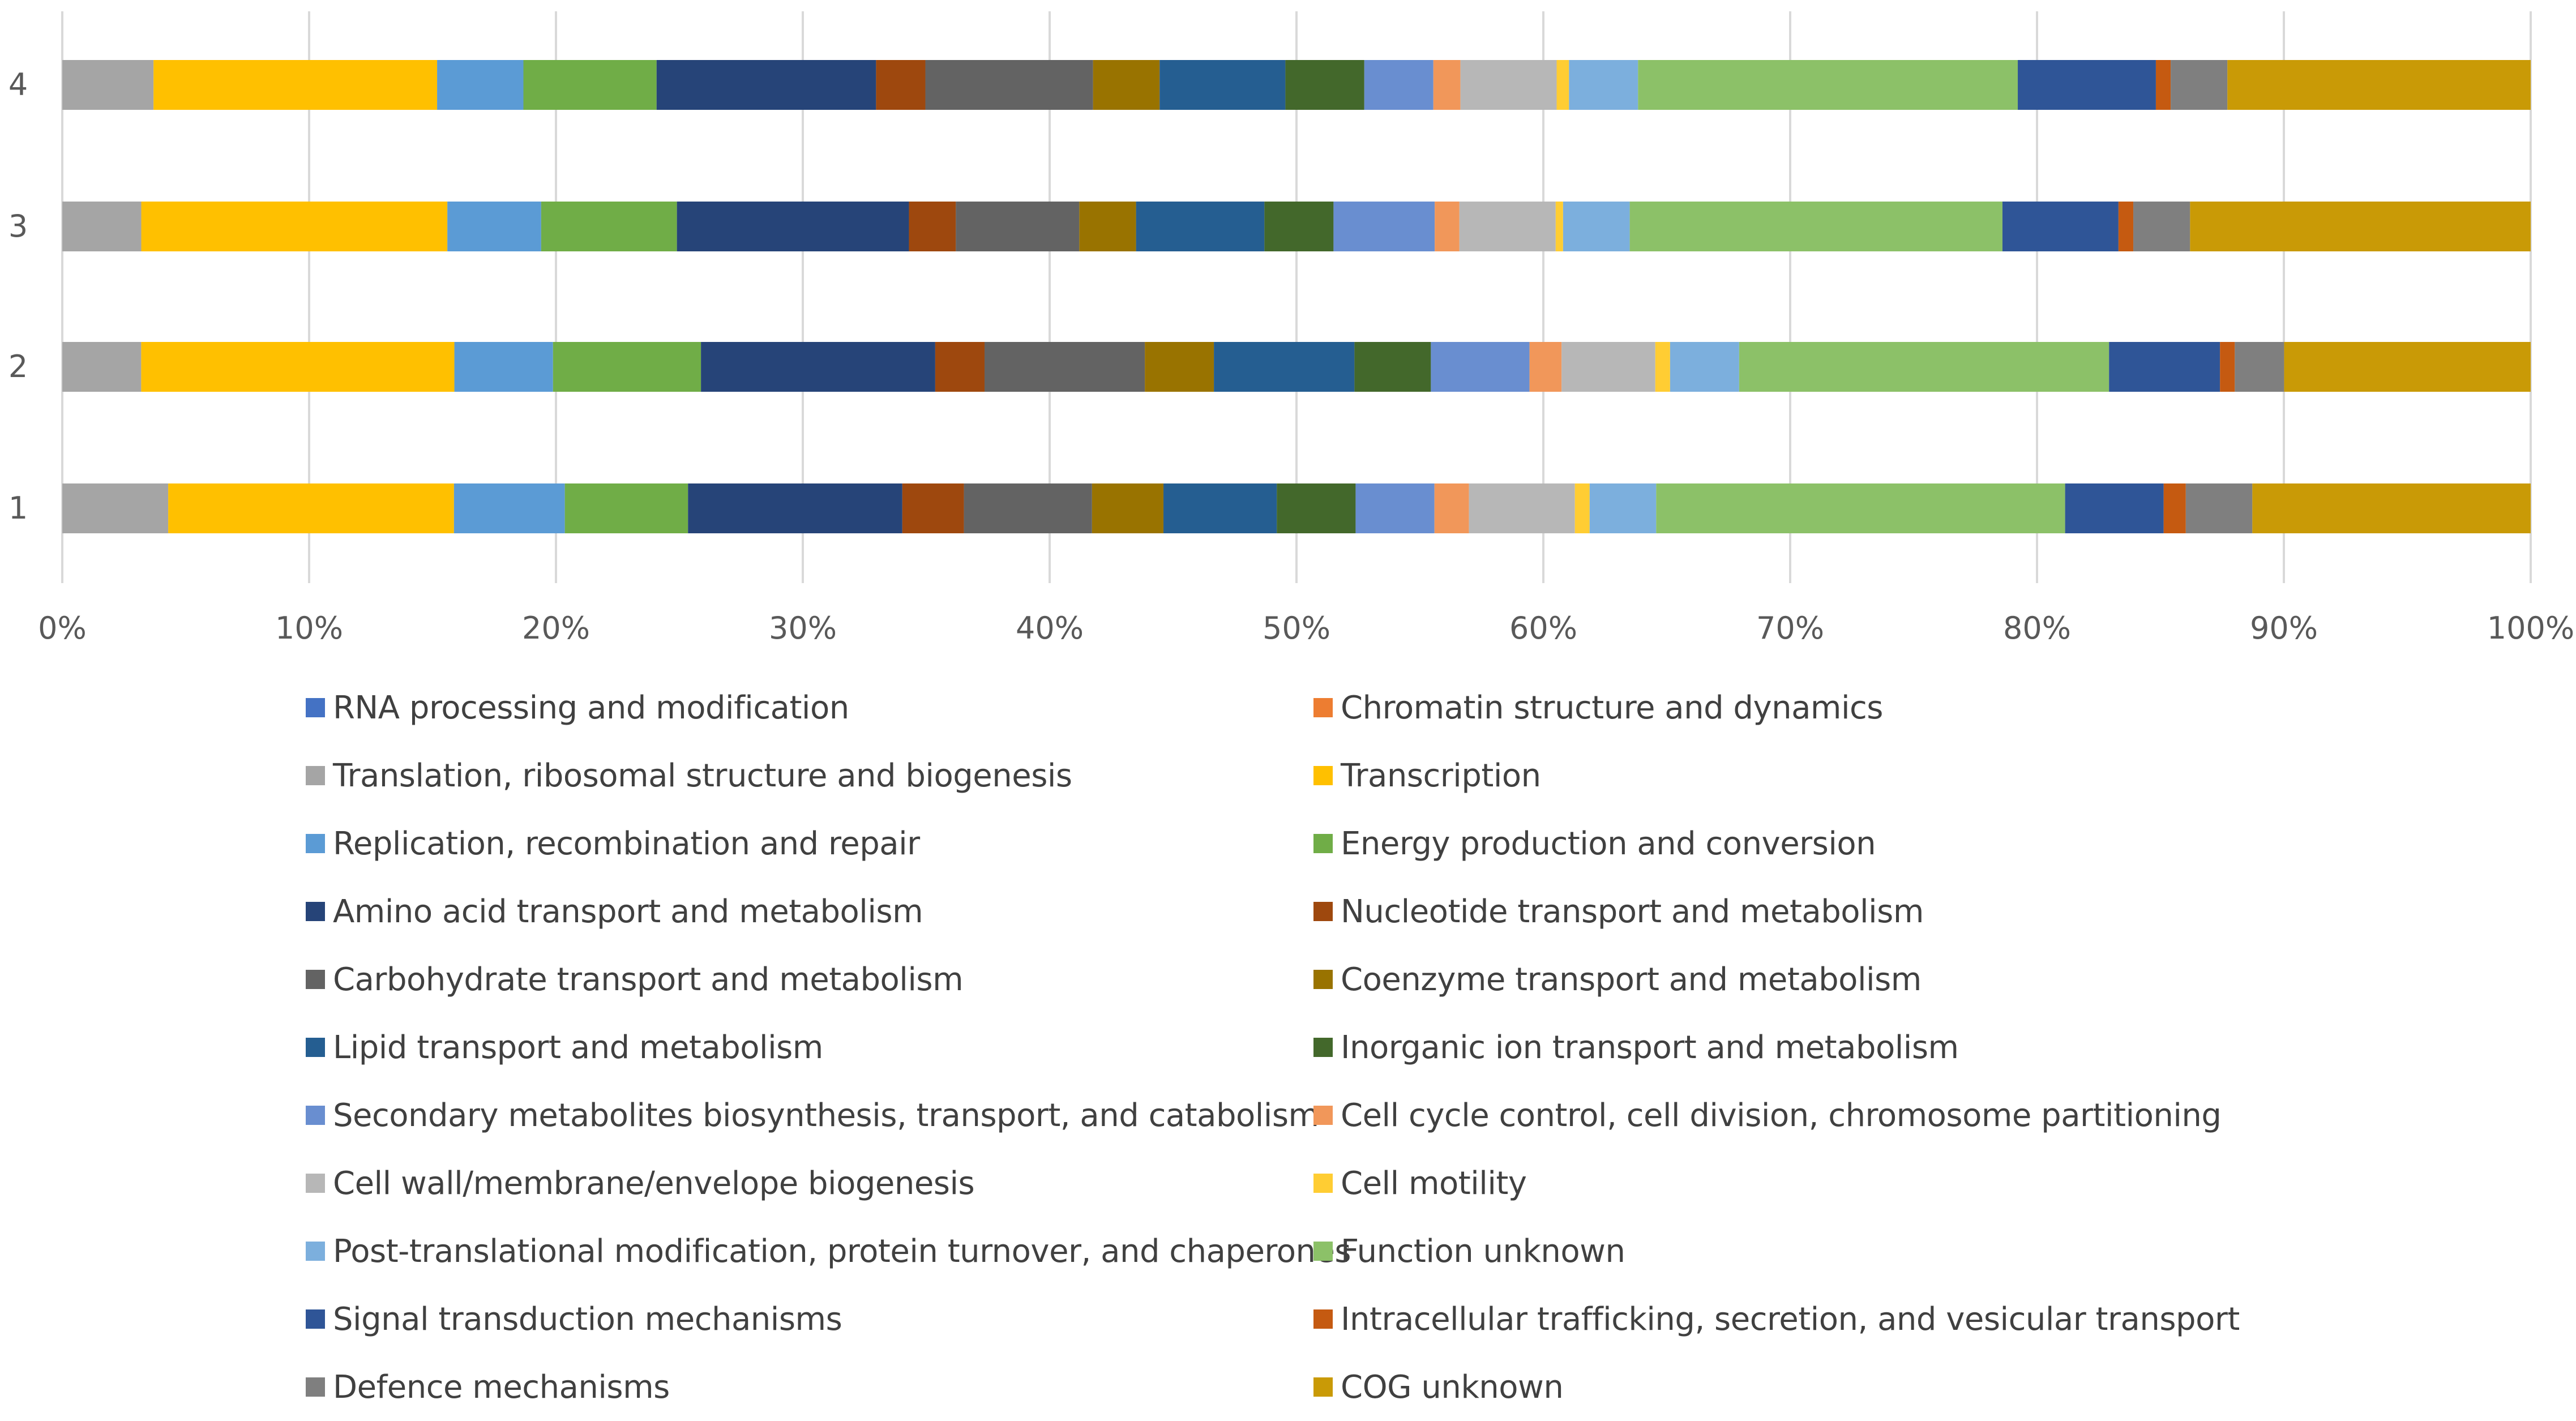 Image resolution: width=2576 pixels, height=1421 pixels. I want to click on legend-label: Transcription, so click(1441, 775).